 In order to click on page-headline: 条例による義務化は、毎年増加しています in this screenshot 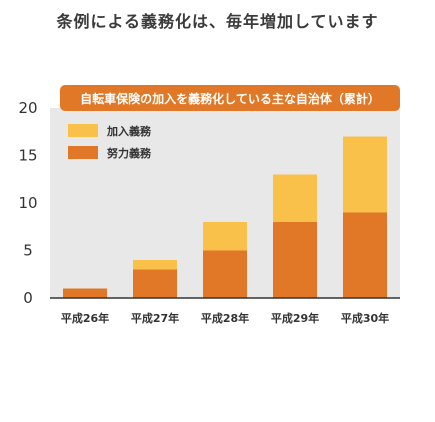, I will do `click(217, 21)`.